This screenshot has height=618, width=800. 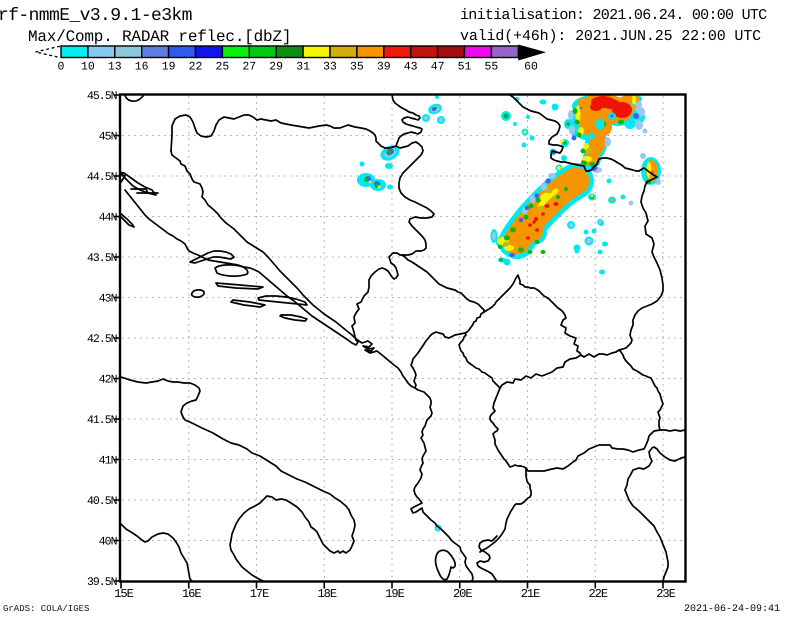 What do you see at coordinates (102, 582) in the screenshot?
I see `svg-text: 39.5N` at bounding box center [102, 582].